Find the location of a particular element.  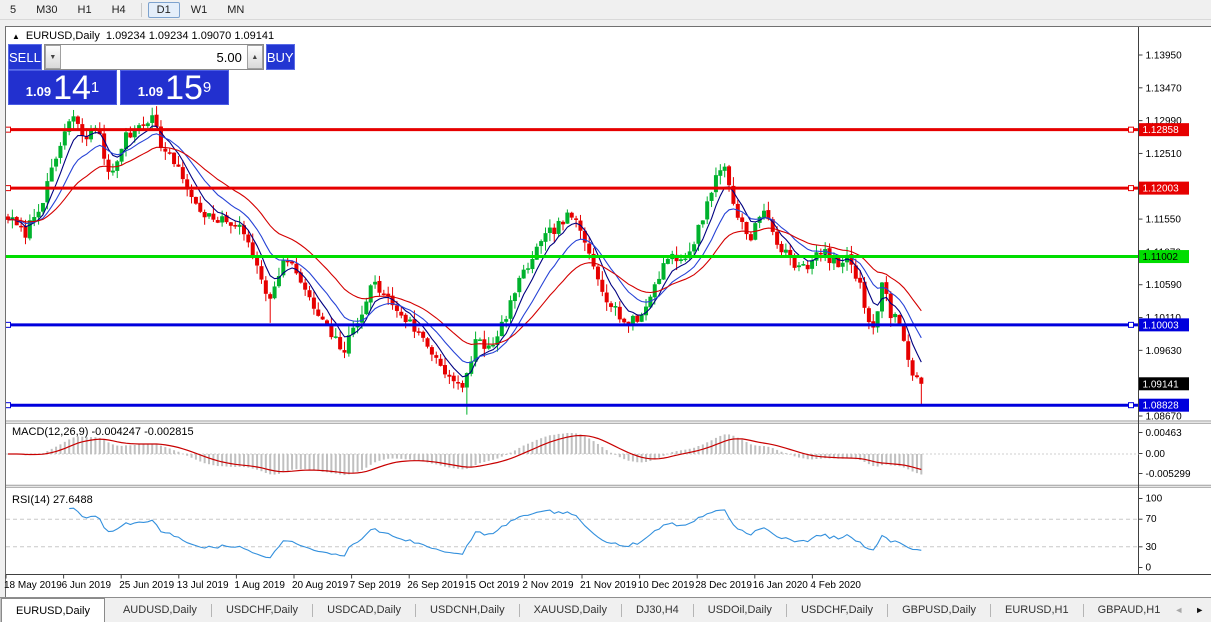

ask-price-prefix: 1.09 is located at coordinates (150, 91).